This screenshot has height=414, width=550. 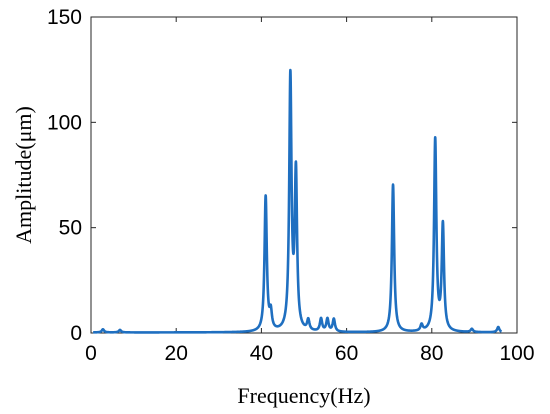 I want to click on x-tick-label: 20, so click(x=176, y=353).